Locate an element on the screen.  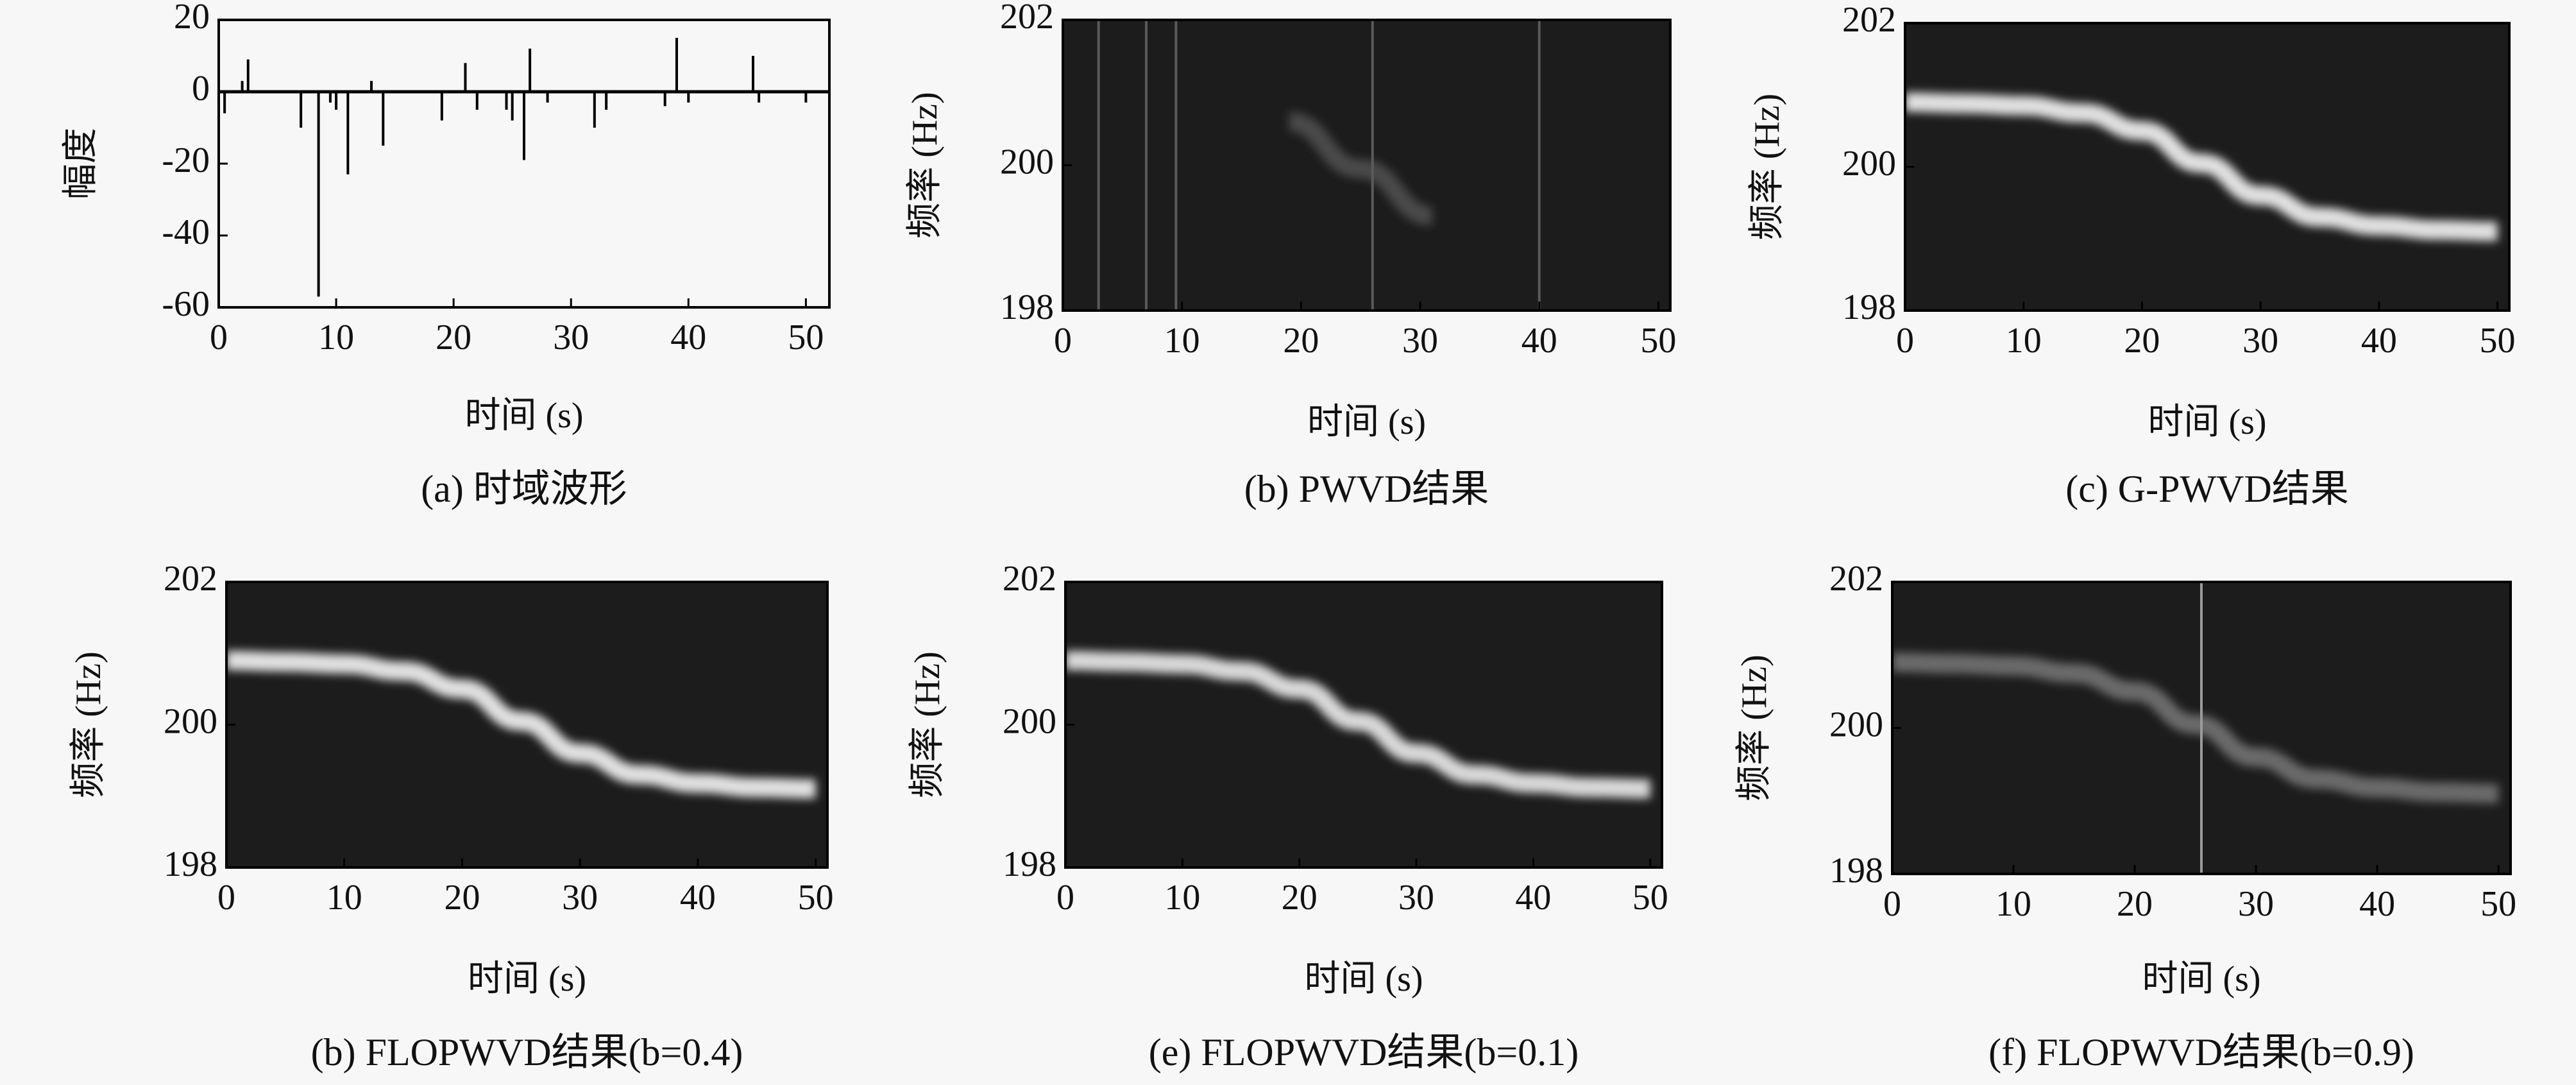
y-tick-label: 20 is located at coordinates (192, 18).